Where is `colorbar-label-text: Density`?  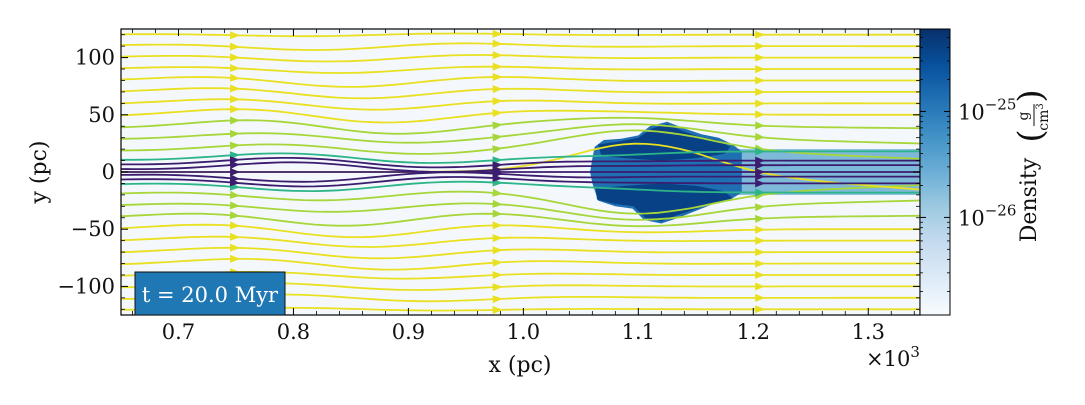 colorbar-label-text: Density is located at coordinates (1029, 199).